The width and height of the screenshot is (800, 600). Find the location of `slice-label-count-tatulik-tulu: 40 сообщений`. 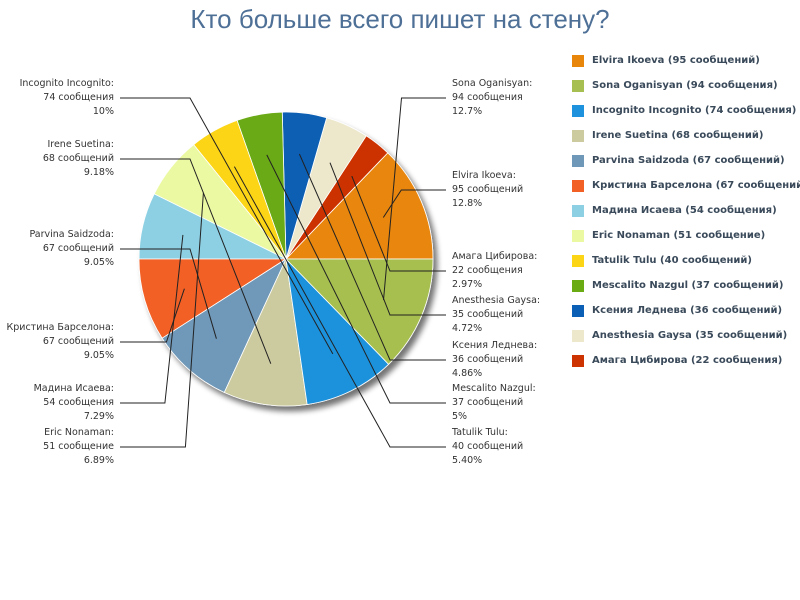

slice-label-count-tatulik-tulu: 40 сообщений is located at coordinates (487, 446).